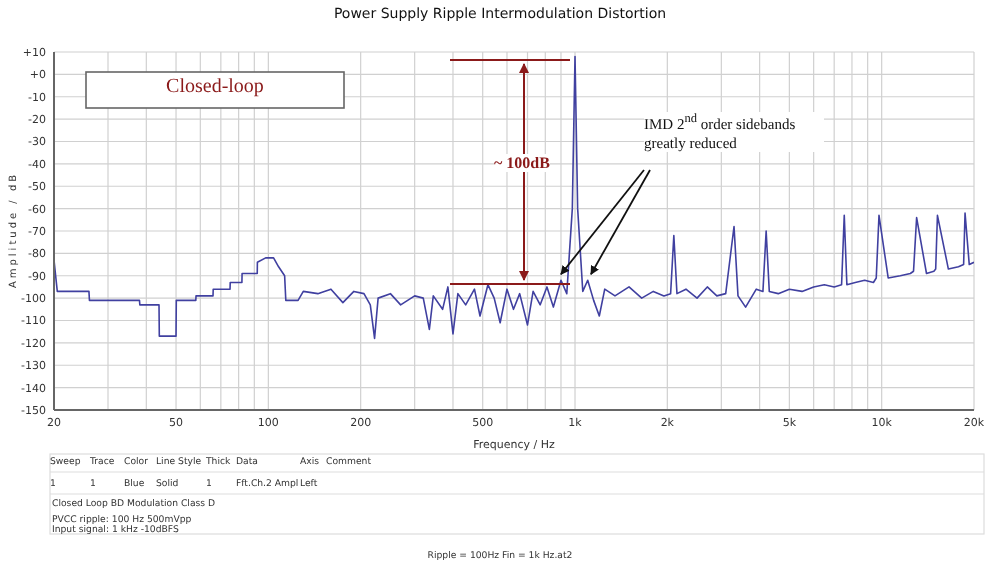 The width and height of the screenshot is (1000, 570). I want to click on annotation: Closed-loop, so click(215, 87).